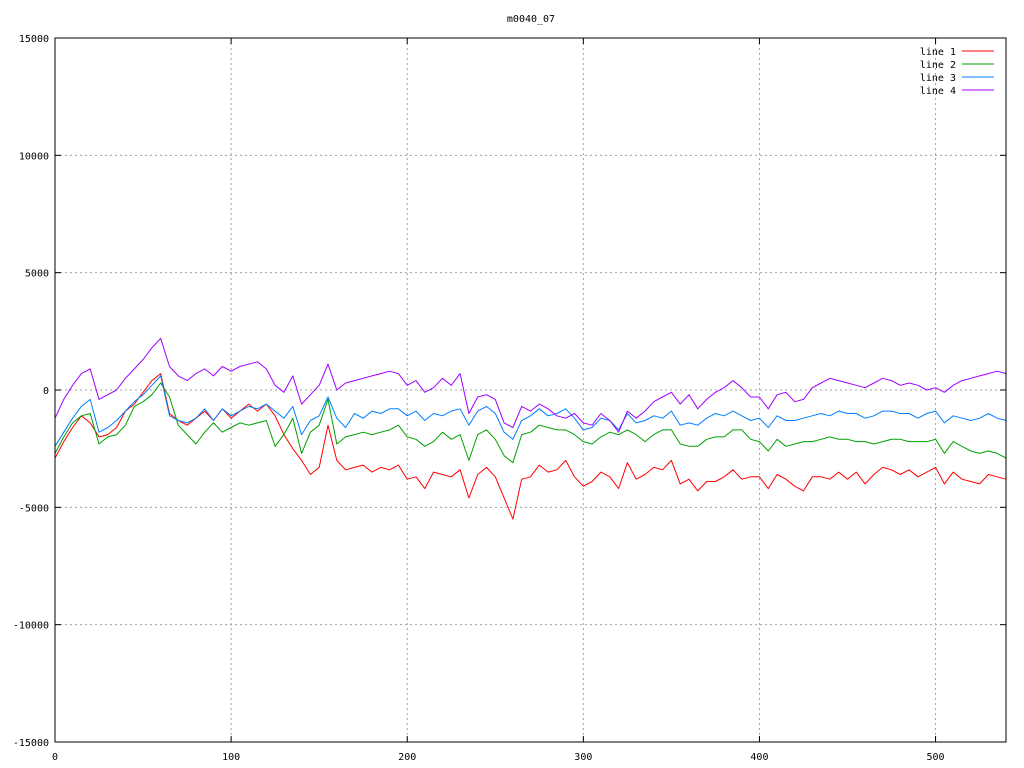 The image size is (1024, 768). Describe the element at coordinates (31, 743) in the screenshot. I see `y-tick-label: -15000` at that location.